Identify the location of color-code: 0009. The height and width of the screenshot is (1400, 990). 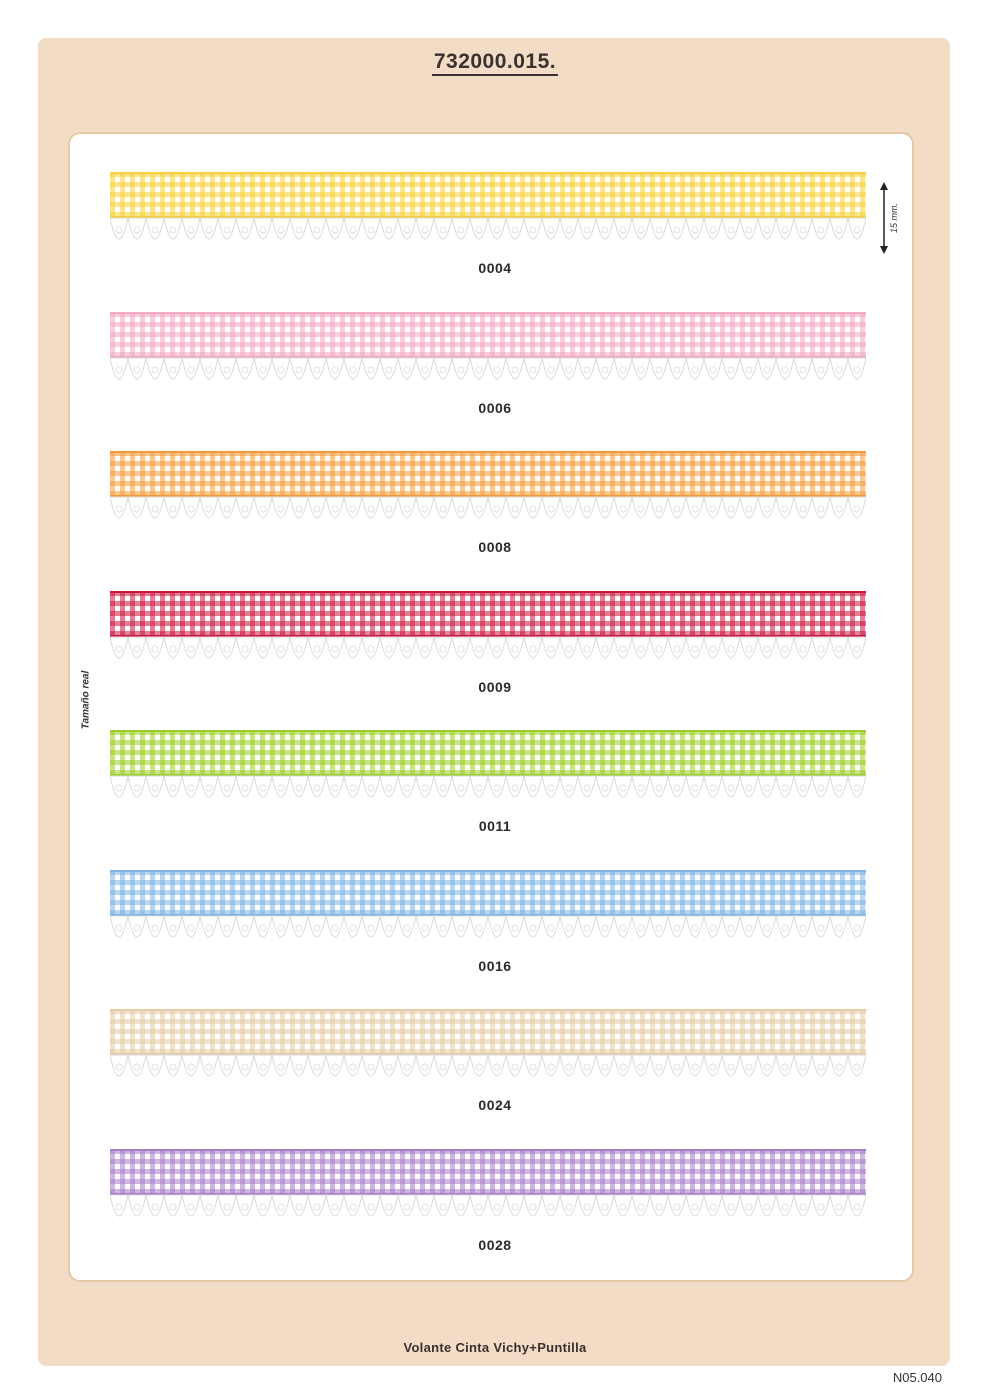
(495, 686).